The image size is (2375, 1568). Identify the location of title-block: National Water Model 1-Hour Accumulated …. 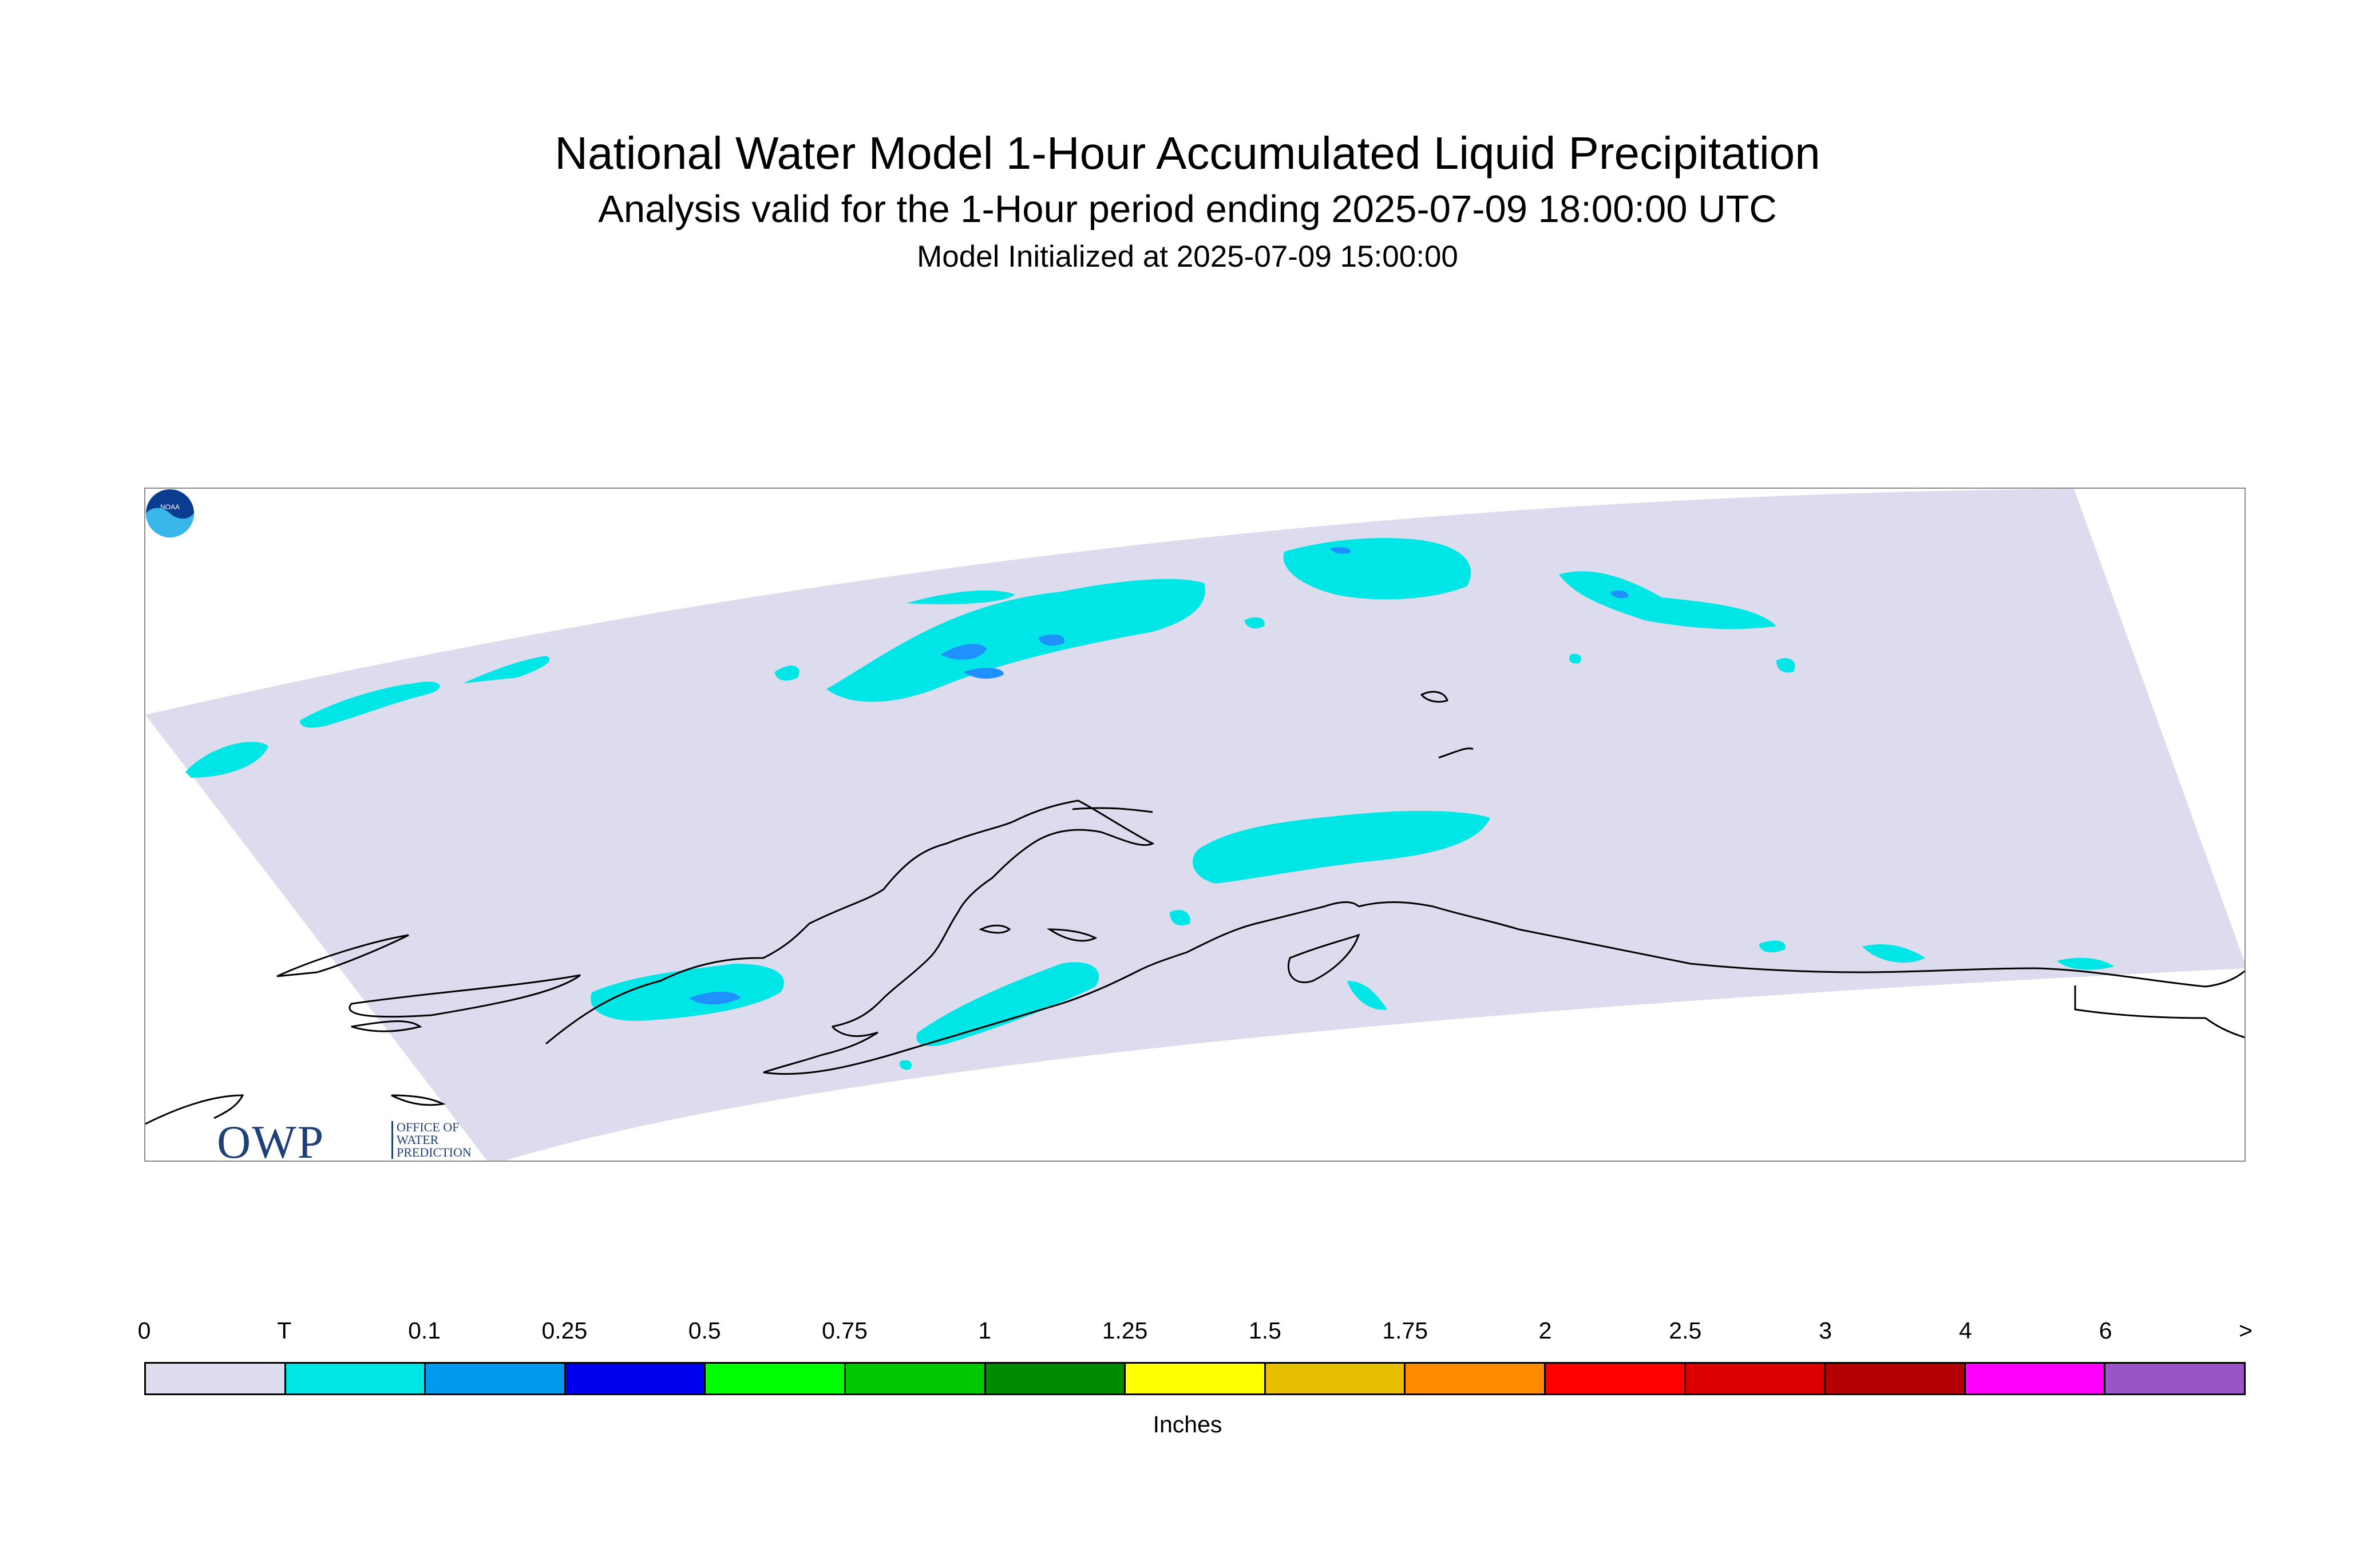
(1187, 201).